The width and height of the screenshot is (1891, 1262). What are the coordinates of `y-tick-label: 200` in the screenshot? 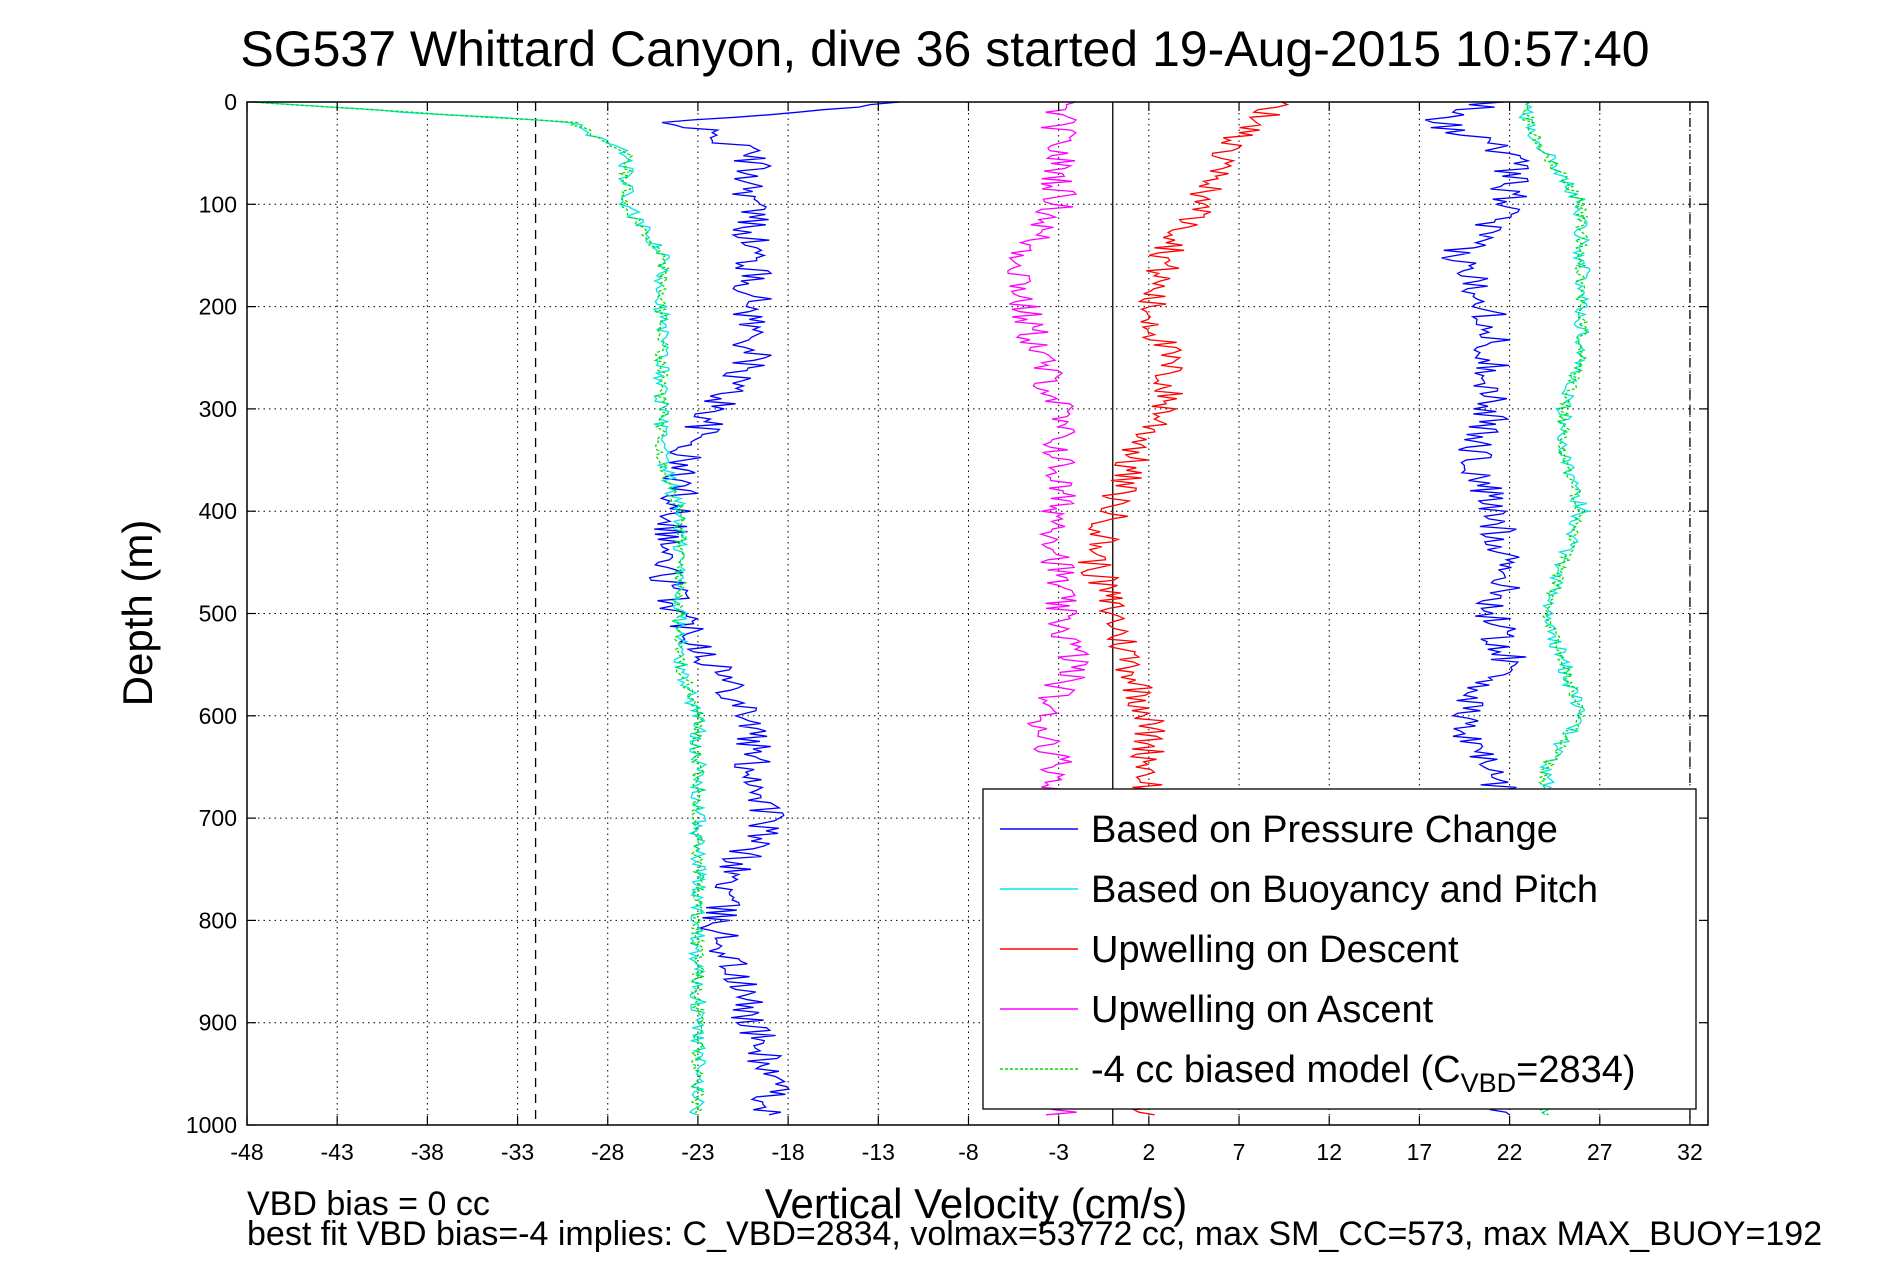 It's located at (218, 307).